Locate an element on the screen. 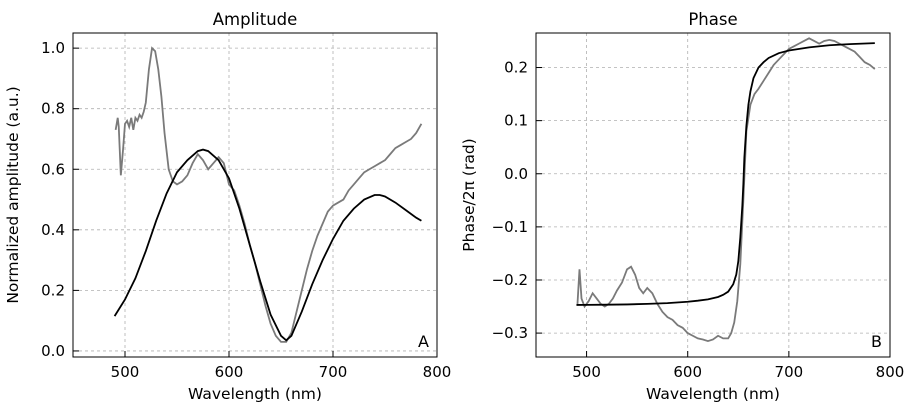  amplitude-y-tick-label: 0.6 is located at coordinates (53, 169).